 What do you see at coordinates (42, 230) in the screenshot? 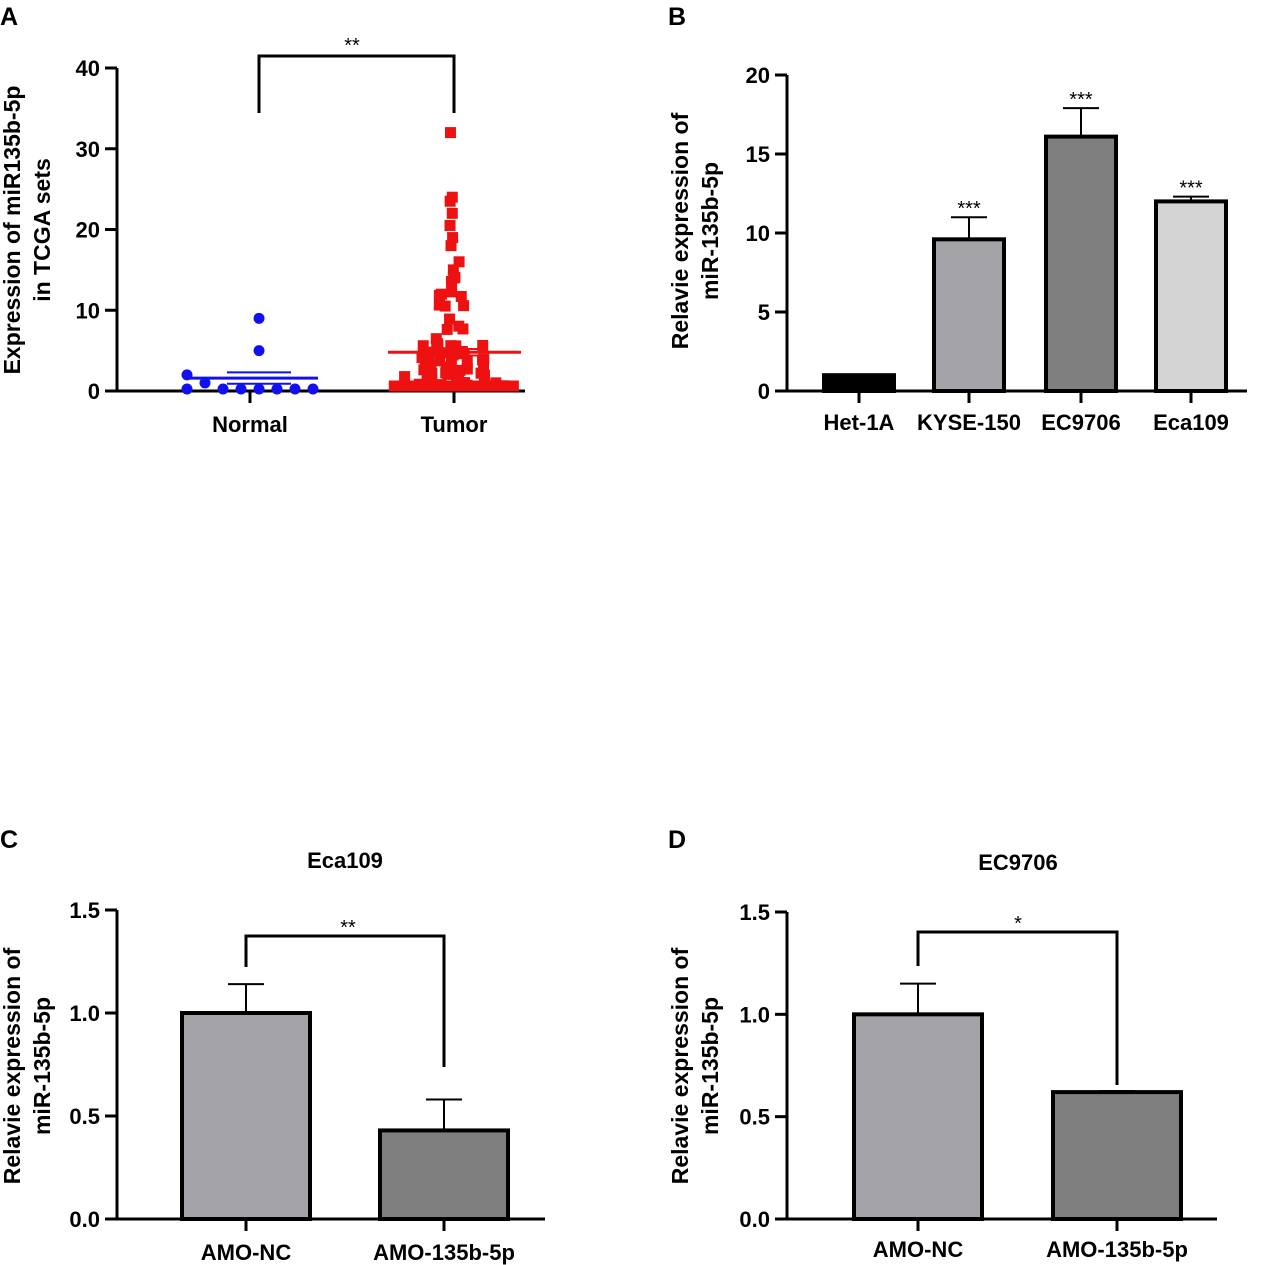
I see `y-axis-label-line2: in TCGA sets` at bounding box center [42, 230].